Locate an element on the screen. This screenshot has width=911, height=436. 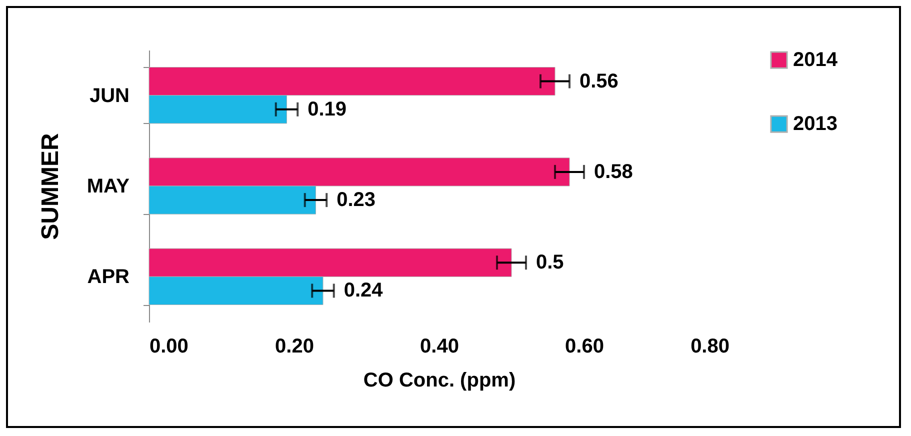
legend-label: 2014 is located at coordinates (815, 60).